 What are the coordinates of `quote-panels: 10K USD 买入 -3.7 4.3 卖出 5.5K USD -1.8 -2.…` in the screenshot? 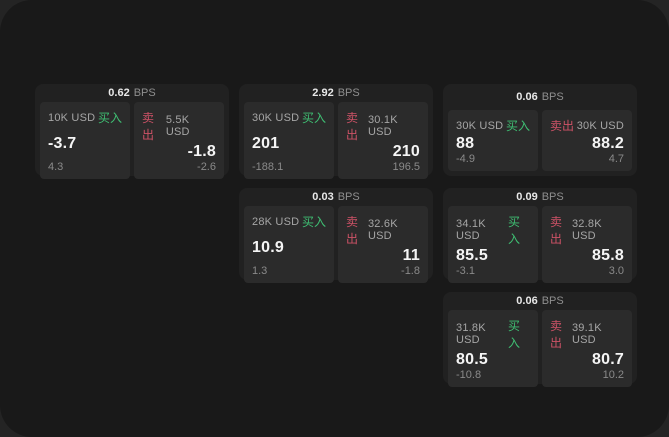 It's located at (132, 141).